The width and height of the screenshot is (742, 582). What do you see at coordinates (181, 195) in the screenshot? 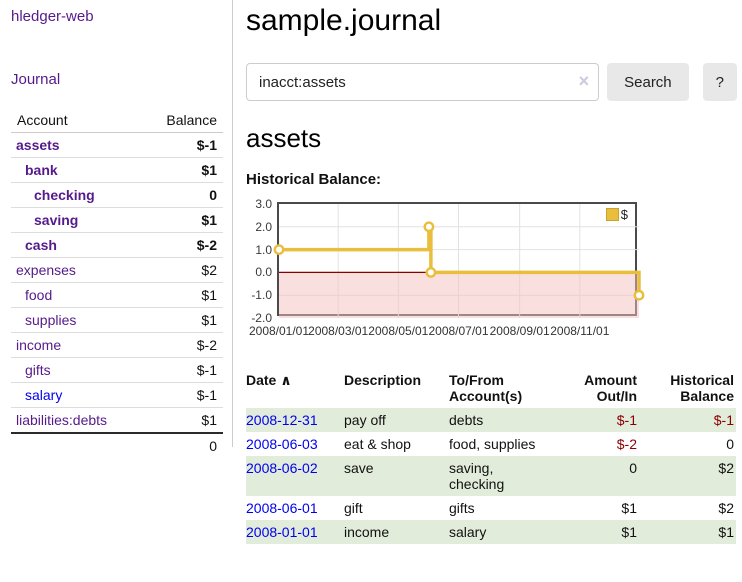
I see `account-balance: 0` at bounding box center [181, 195].